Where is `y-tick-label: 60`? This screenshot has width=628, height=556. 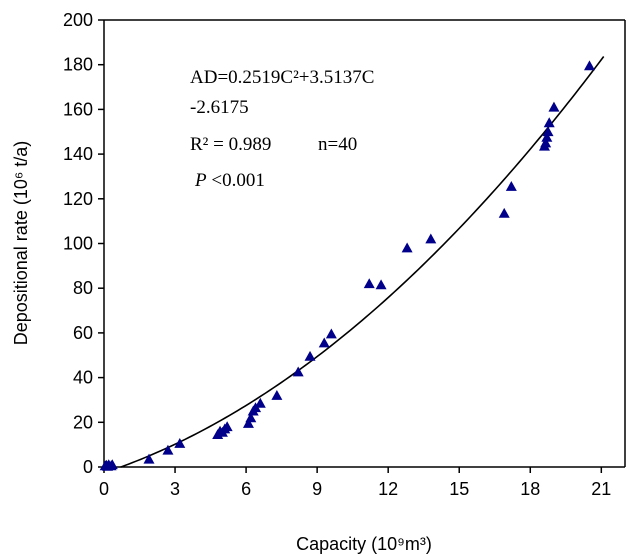 y-tick-label: 60 is located at coordinates (83, 333).